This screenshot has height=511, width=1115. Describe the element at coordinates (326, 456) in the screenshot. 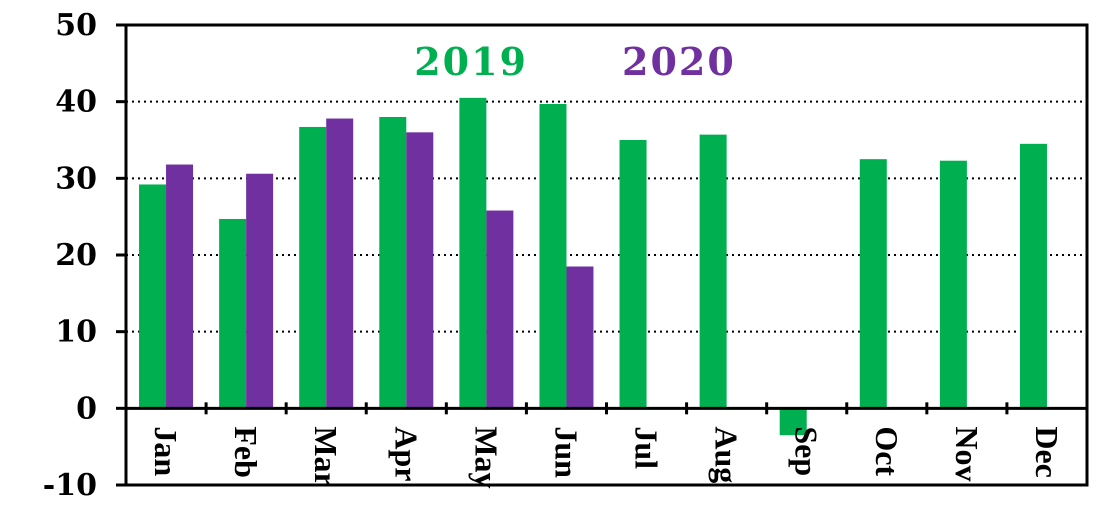

I see `x-tick-label-mar: Mar` at that location.